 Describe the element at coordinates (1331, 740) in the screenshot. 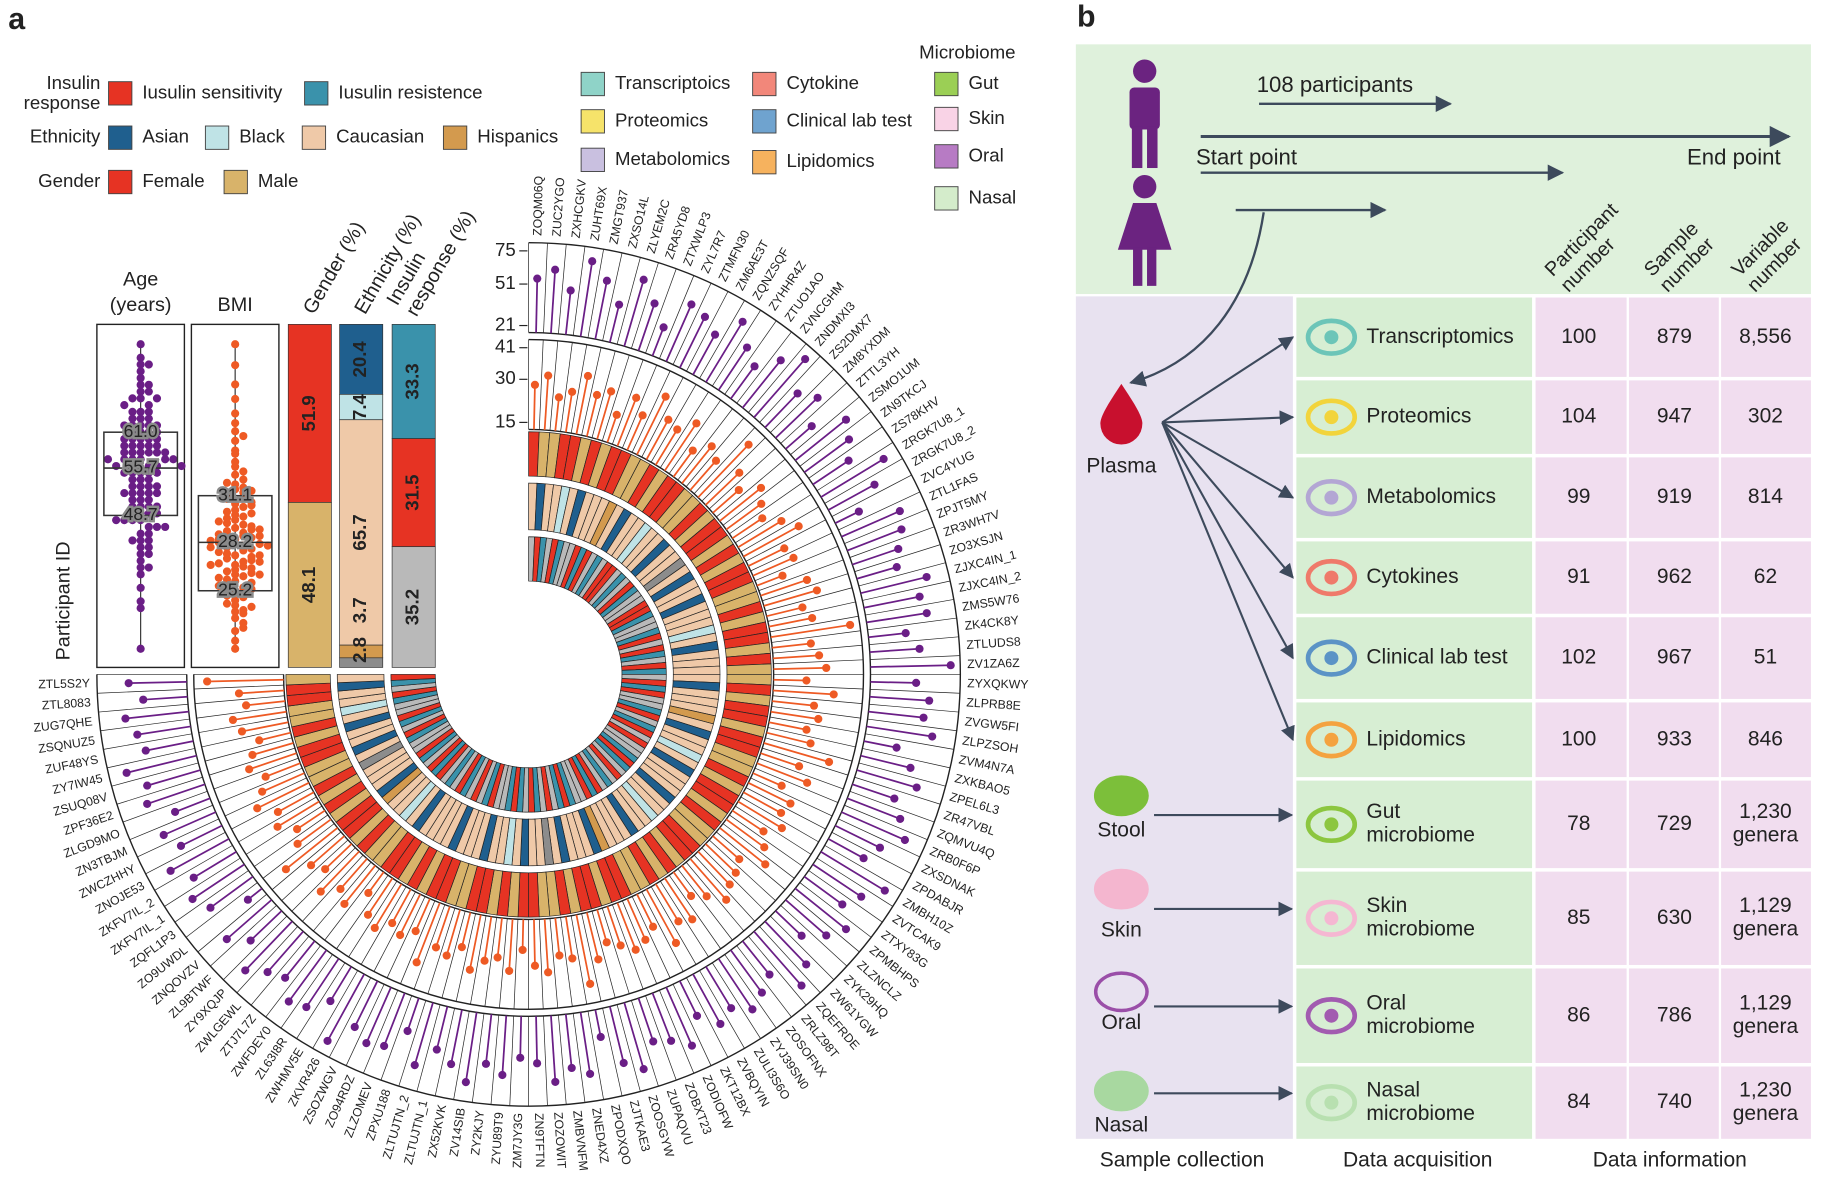

I see `omics-icon` at that location.